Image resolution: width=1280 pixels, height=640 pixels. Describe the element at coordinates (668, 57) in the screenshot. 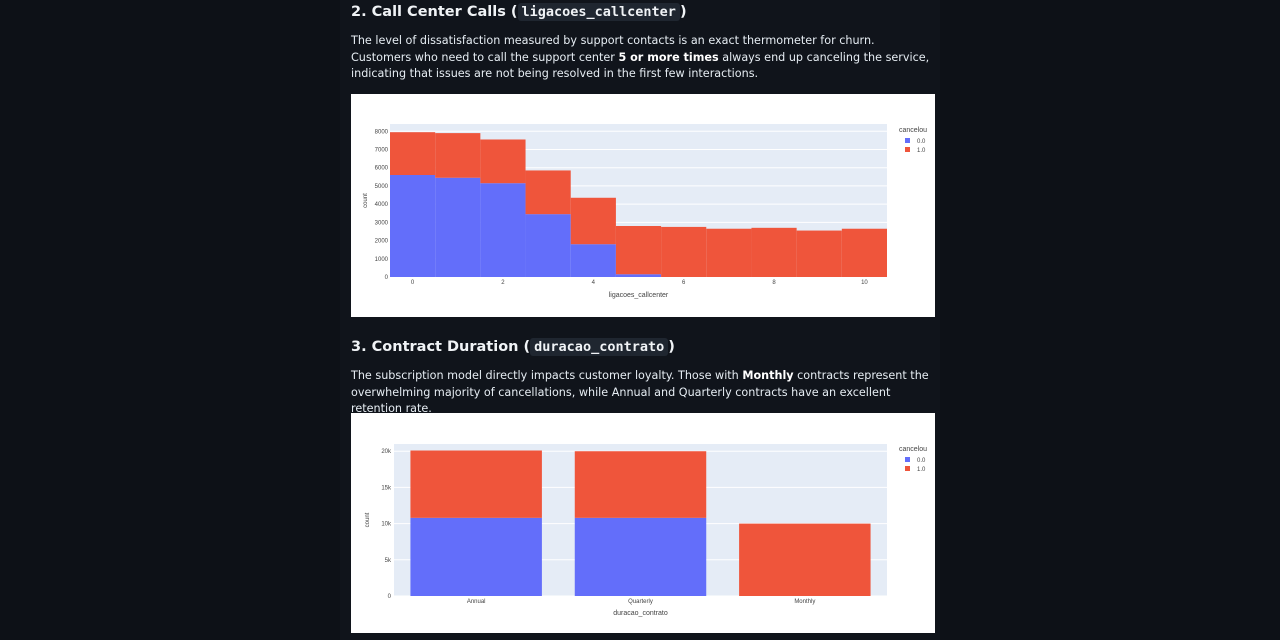

I see `section-2-bold: 5 or more times` at that location.